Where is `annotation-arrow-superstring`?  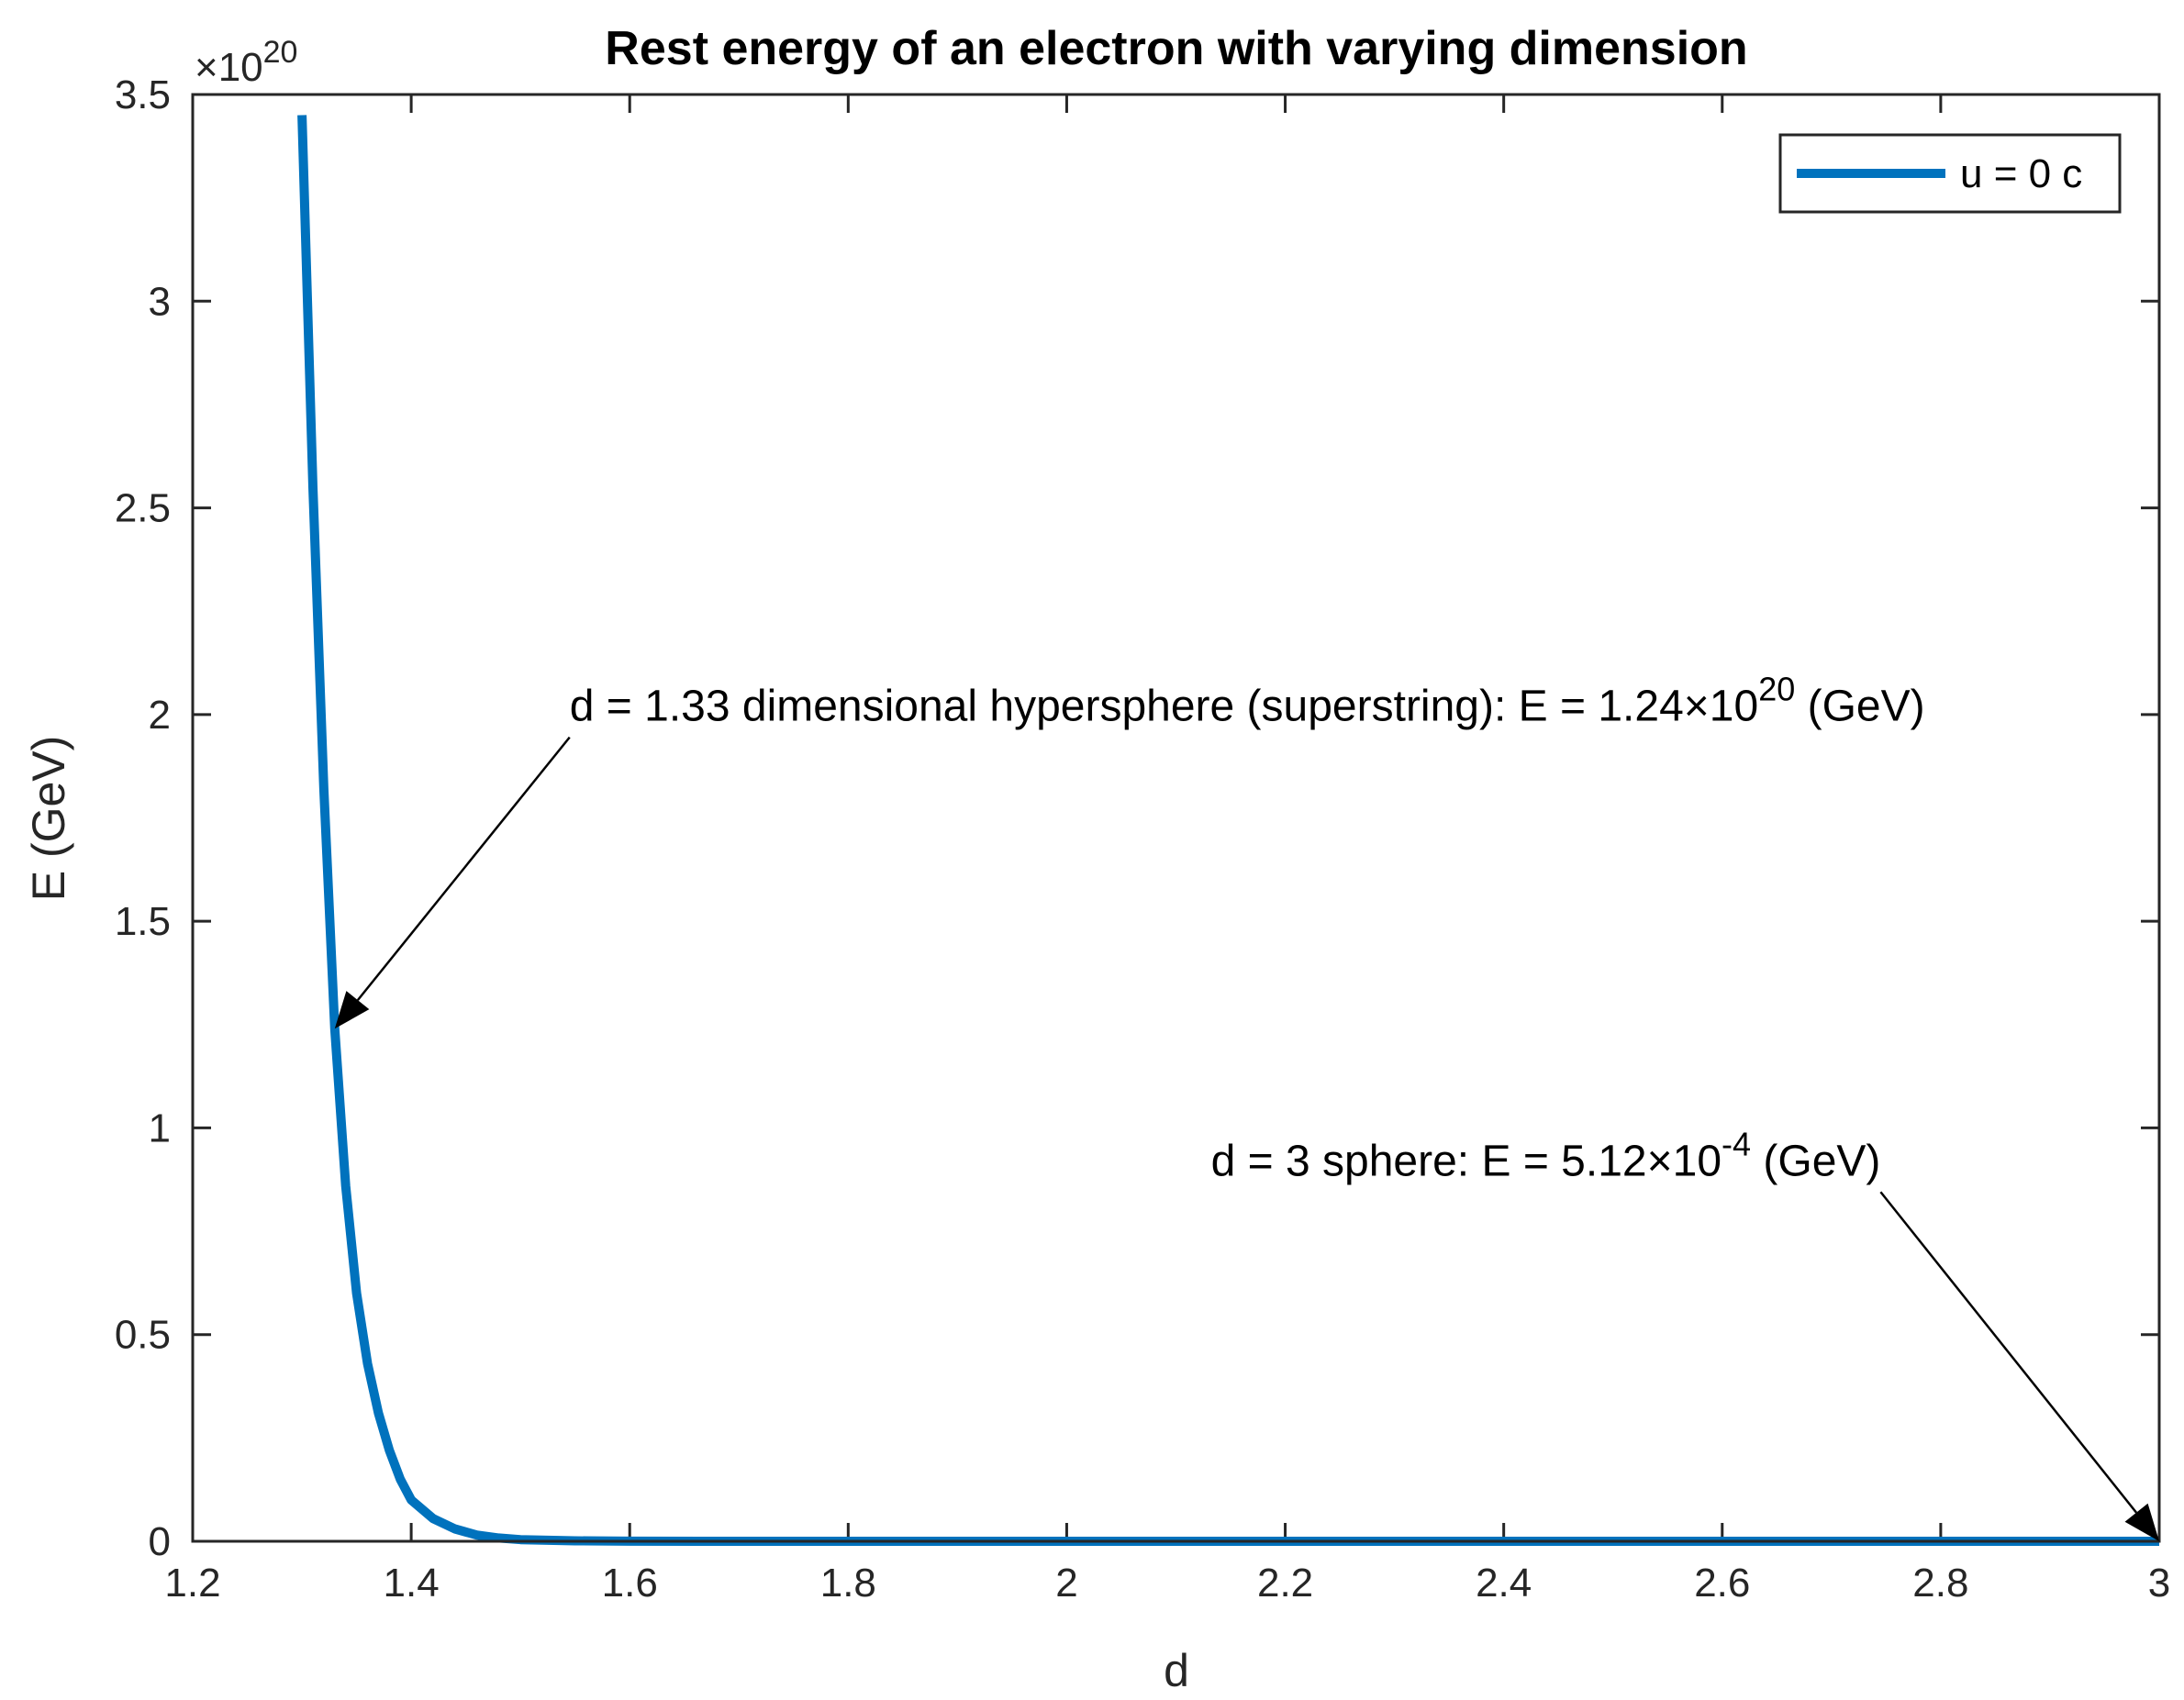
annotation-arrow-superstring is located at coordinates (463, 869).